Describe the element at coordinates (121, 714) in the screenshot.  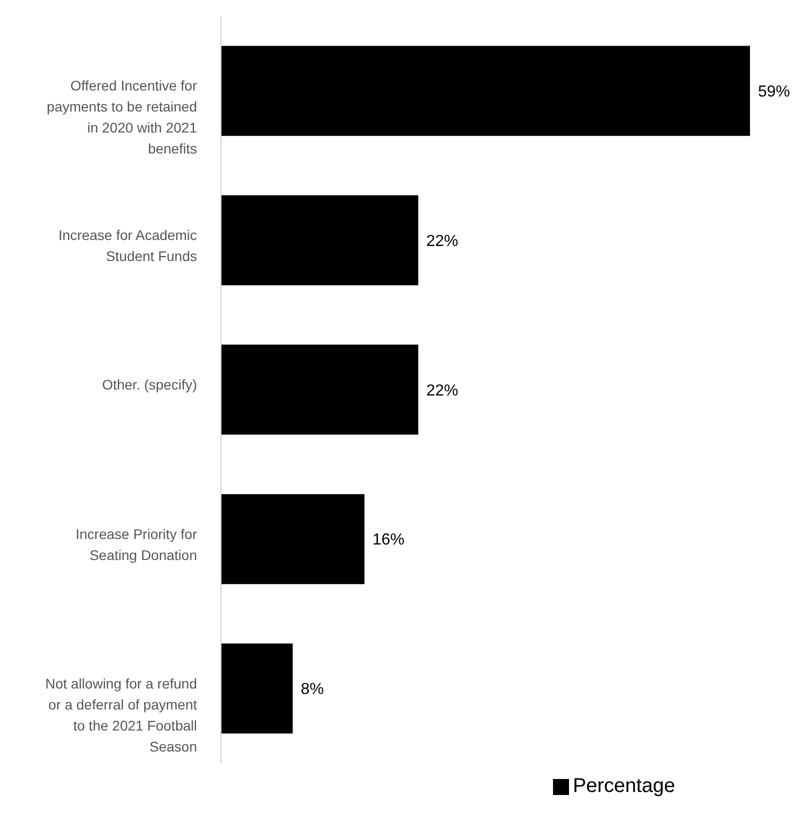
I see `y-tick-label: Not allowing for a refund or a deferral of payment to the 2021 Football Season` at that location.